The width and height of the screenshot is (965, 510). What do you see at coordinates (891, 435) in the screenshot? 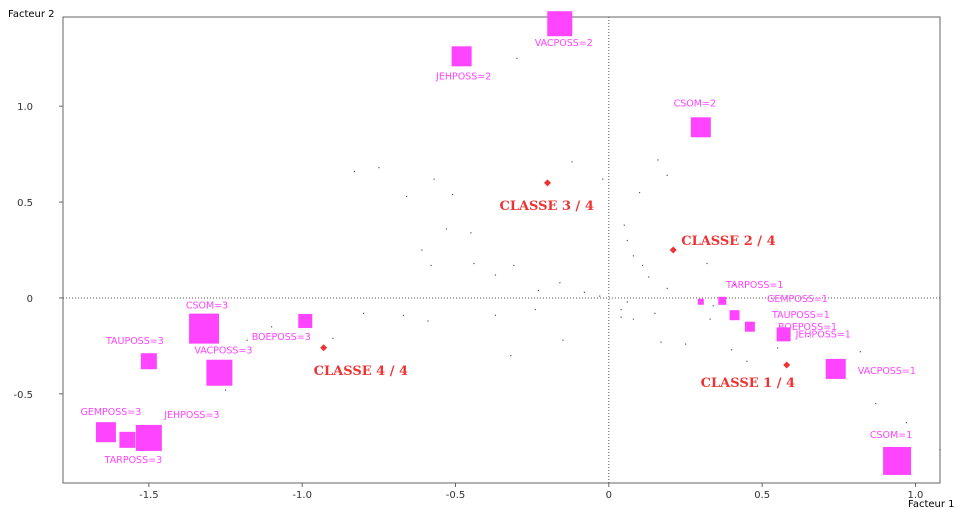
I see `modality-label: CSOM=1` at bounding box center [891, 435].